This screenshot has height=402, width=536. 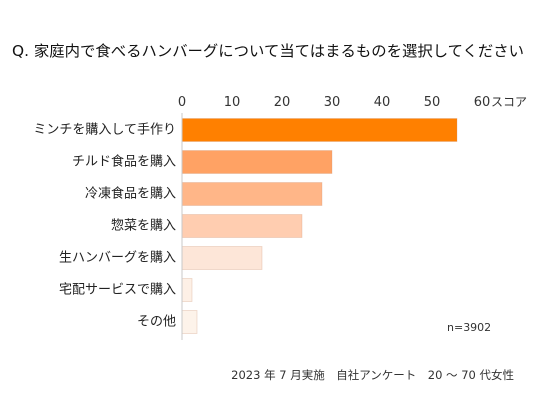 I want to click on category-label-3: 冷凍食品を購入, so click(x=130, y=194).